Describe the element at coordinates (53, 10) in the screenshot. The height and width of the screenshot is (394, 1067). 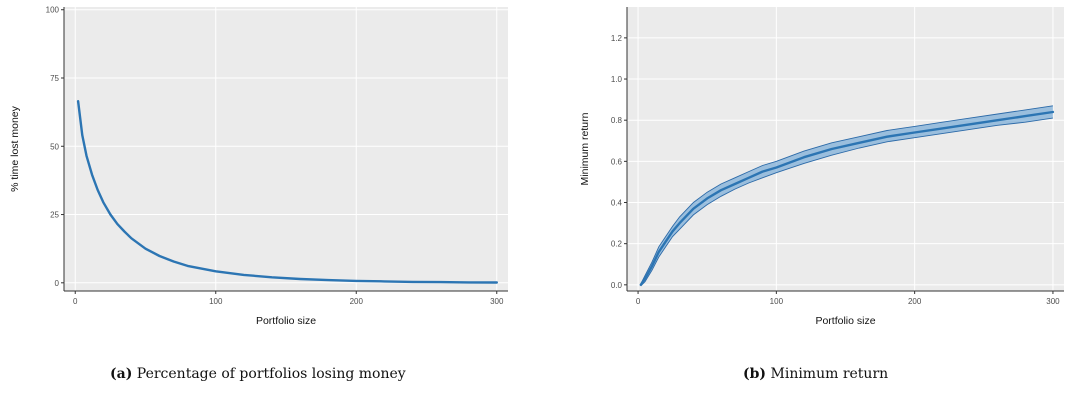
I see `y-tick-label: 100` at that location.